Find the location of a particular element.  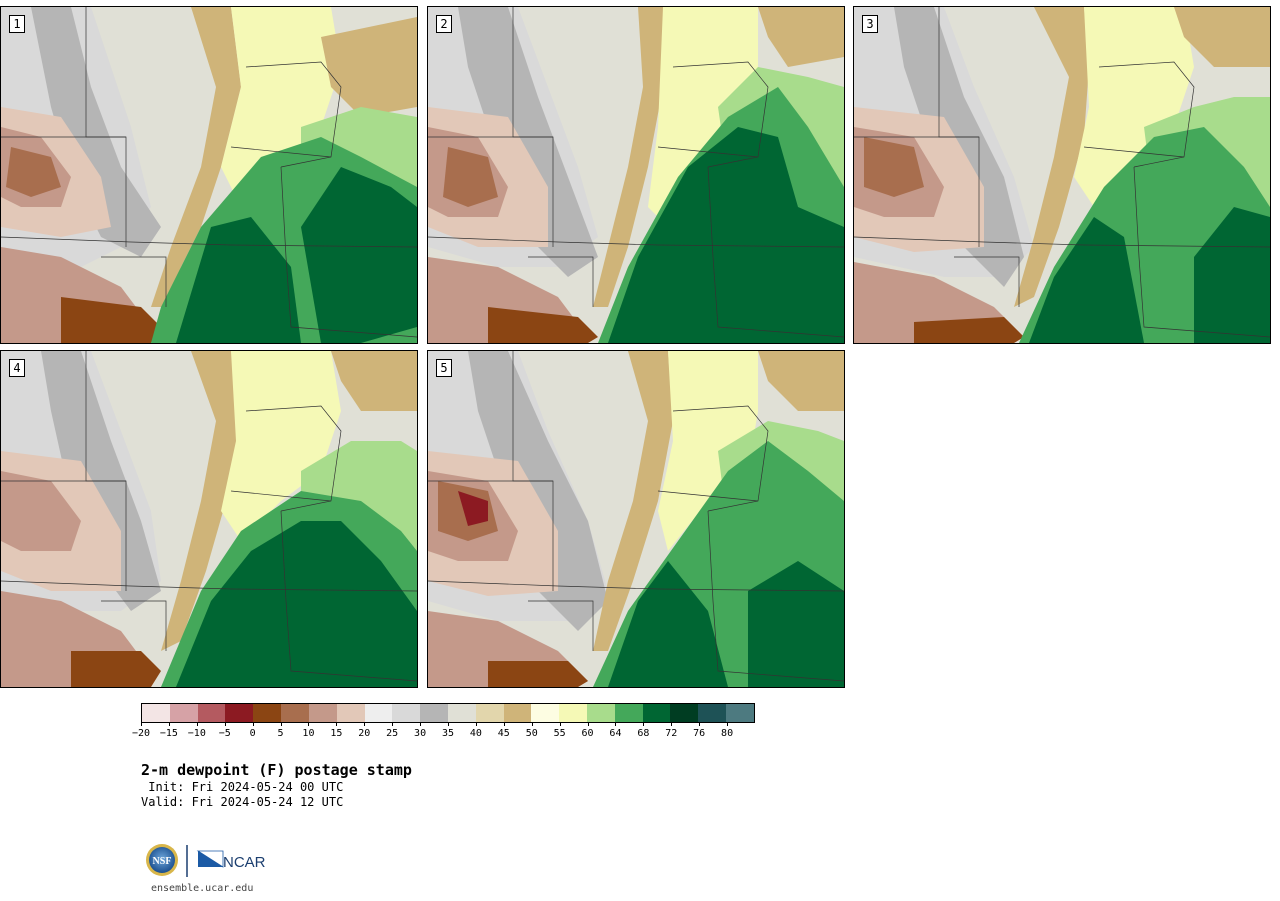

panel-number: 4 is located at coordinates (17, 368).